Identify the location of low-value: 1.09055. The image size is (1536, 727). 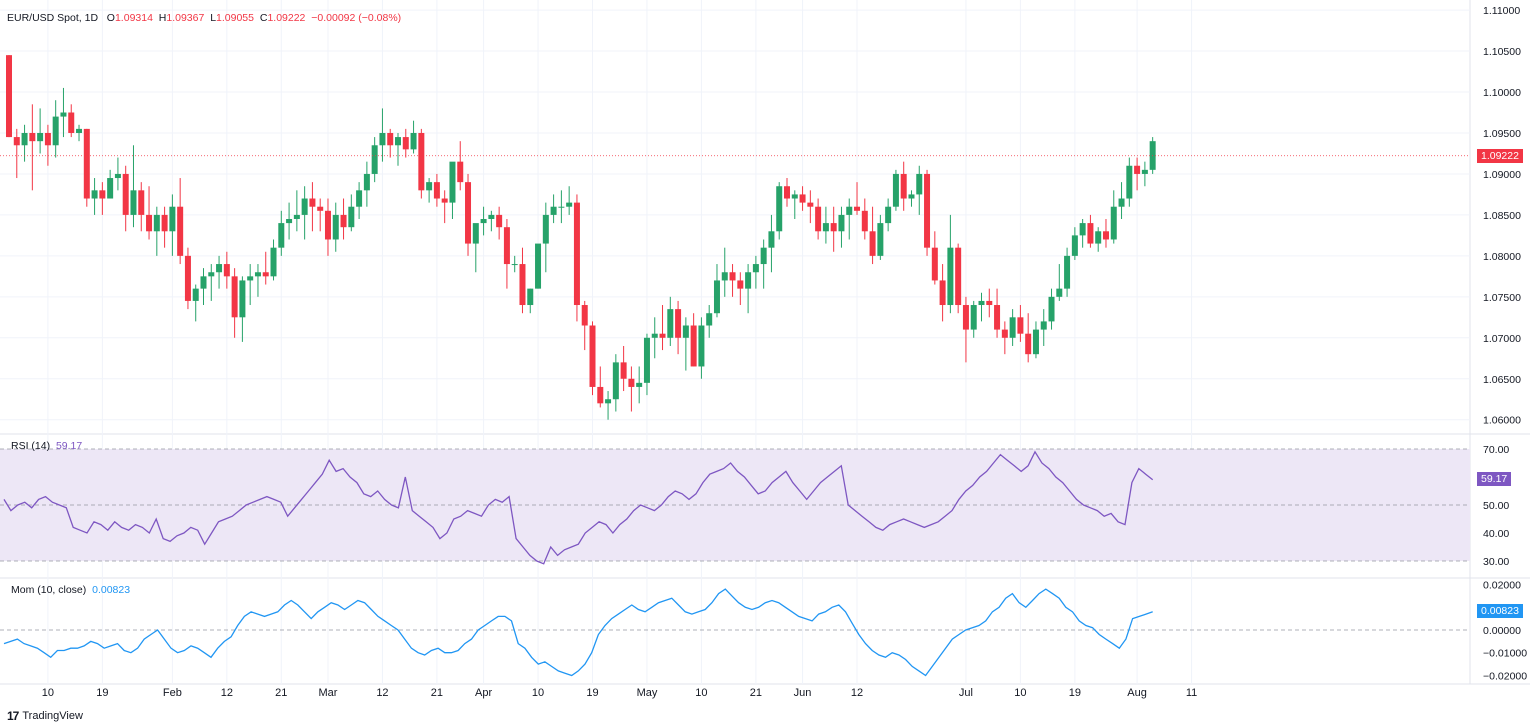
(235, 18).